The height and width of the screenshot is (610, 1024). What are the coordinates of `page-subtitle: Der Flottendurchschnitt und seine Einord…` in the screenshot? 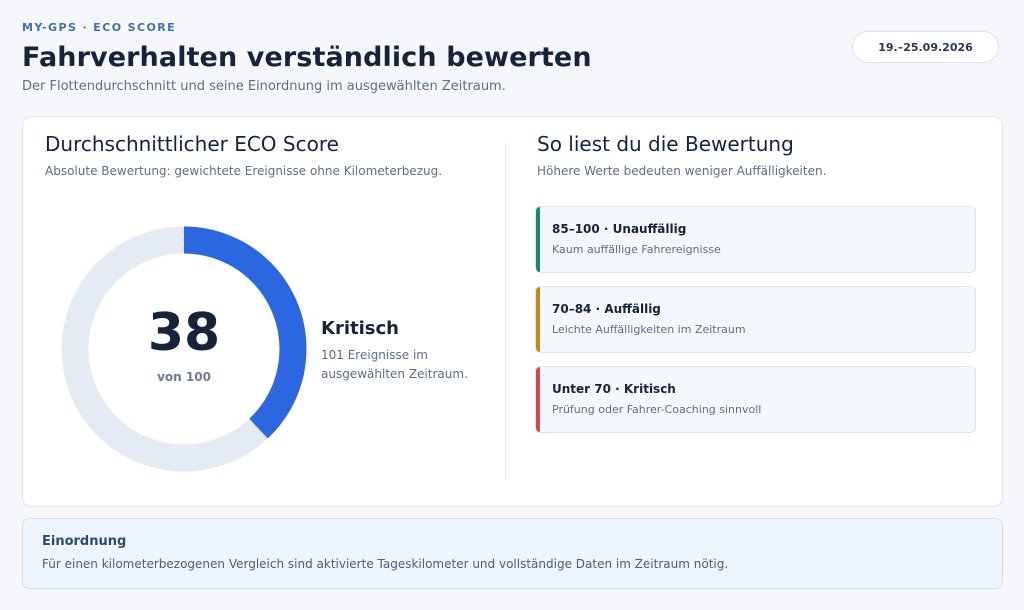 It's located at (264, 86).